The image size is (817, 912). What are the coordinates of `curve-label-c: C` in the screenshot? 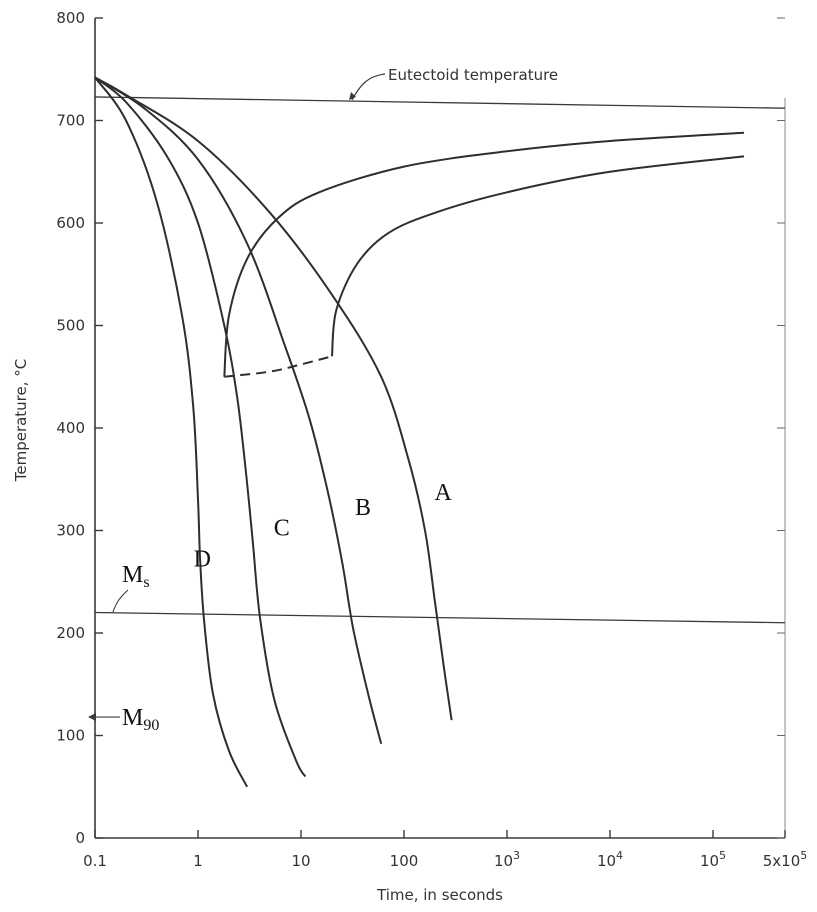 It's located at (282, 529).